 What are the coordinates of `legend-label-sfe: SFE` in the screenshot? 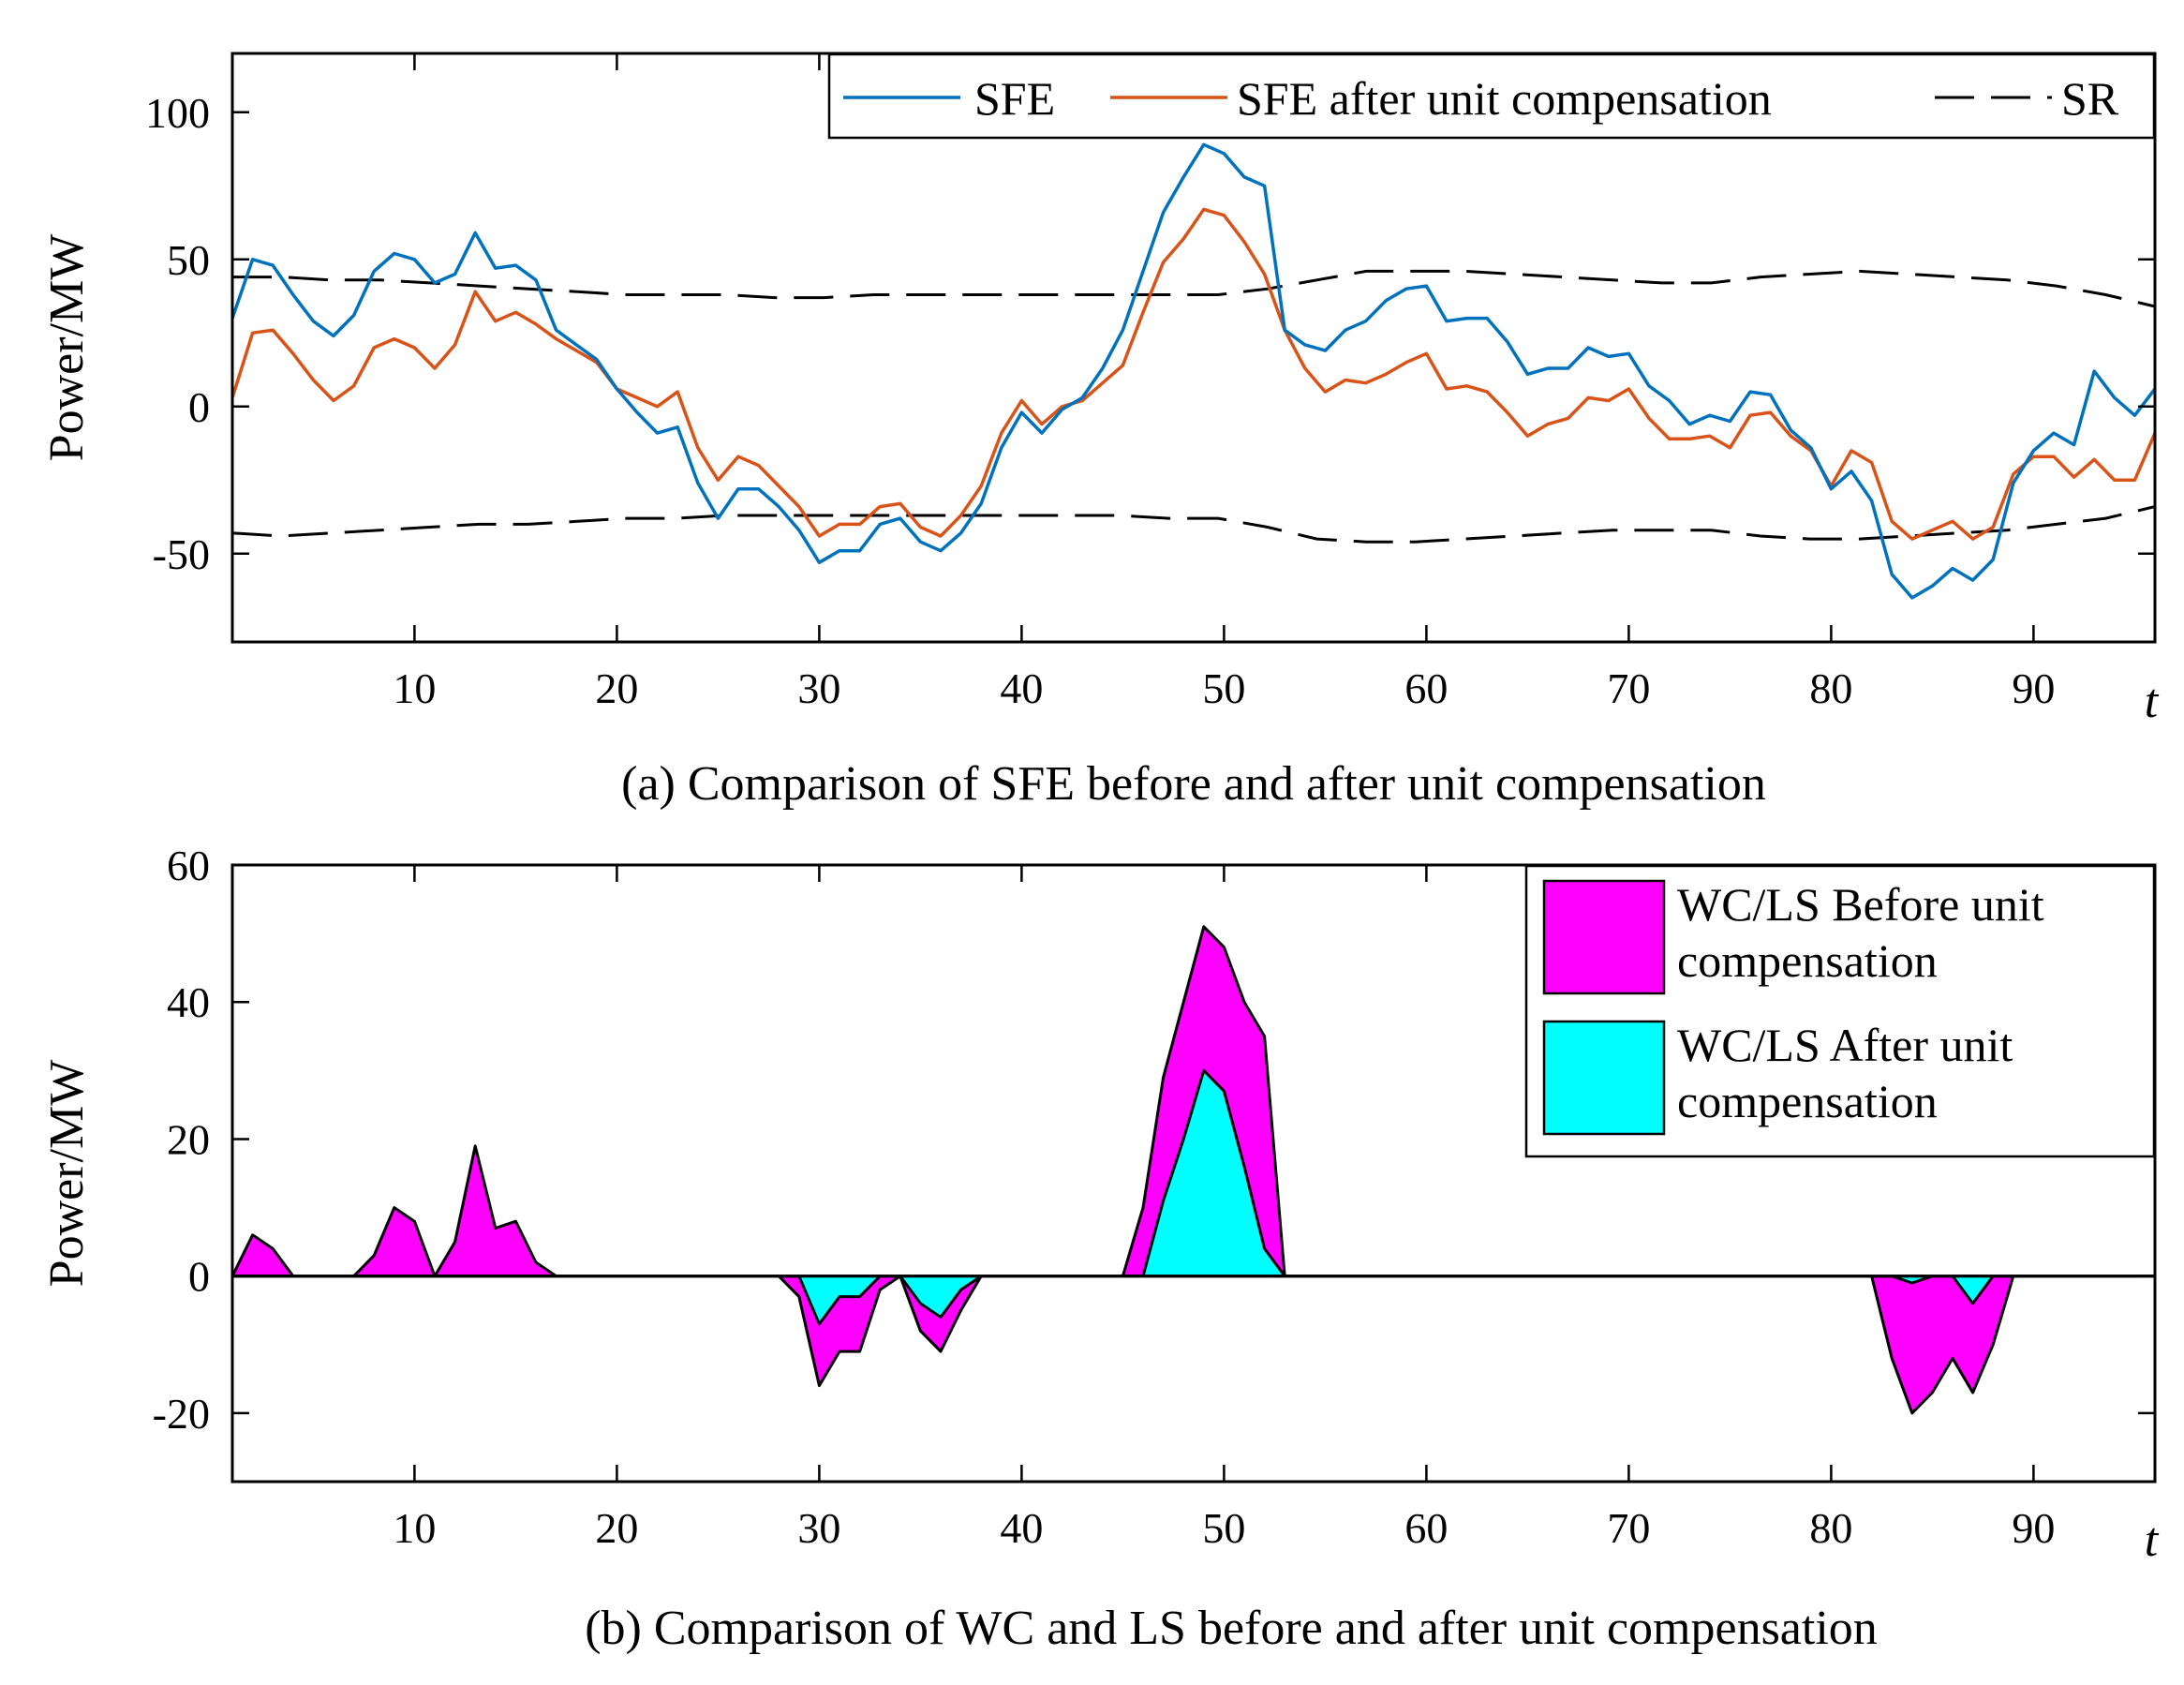 It's located at (1014, 98).